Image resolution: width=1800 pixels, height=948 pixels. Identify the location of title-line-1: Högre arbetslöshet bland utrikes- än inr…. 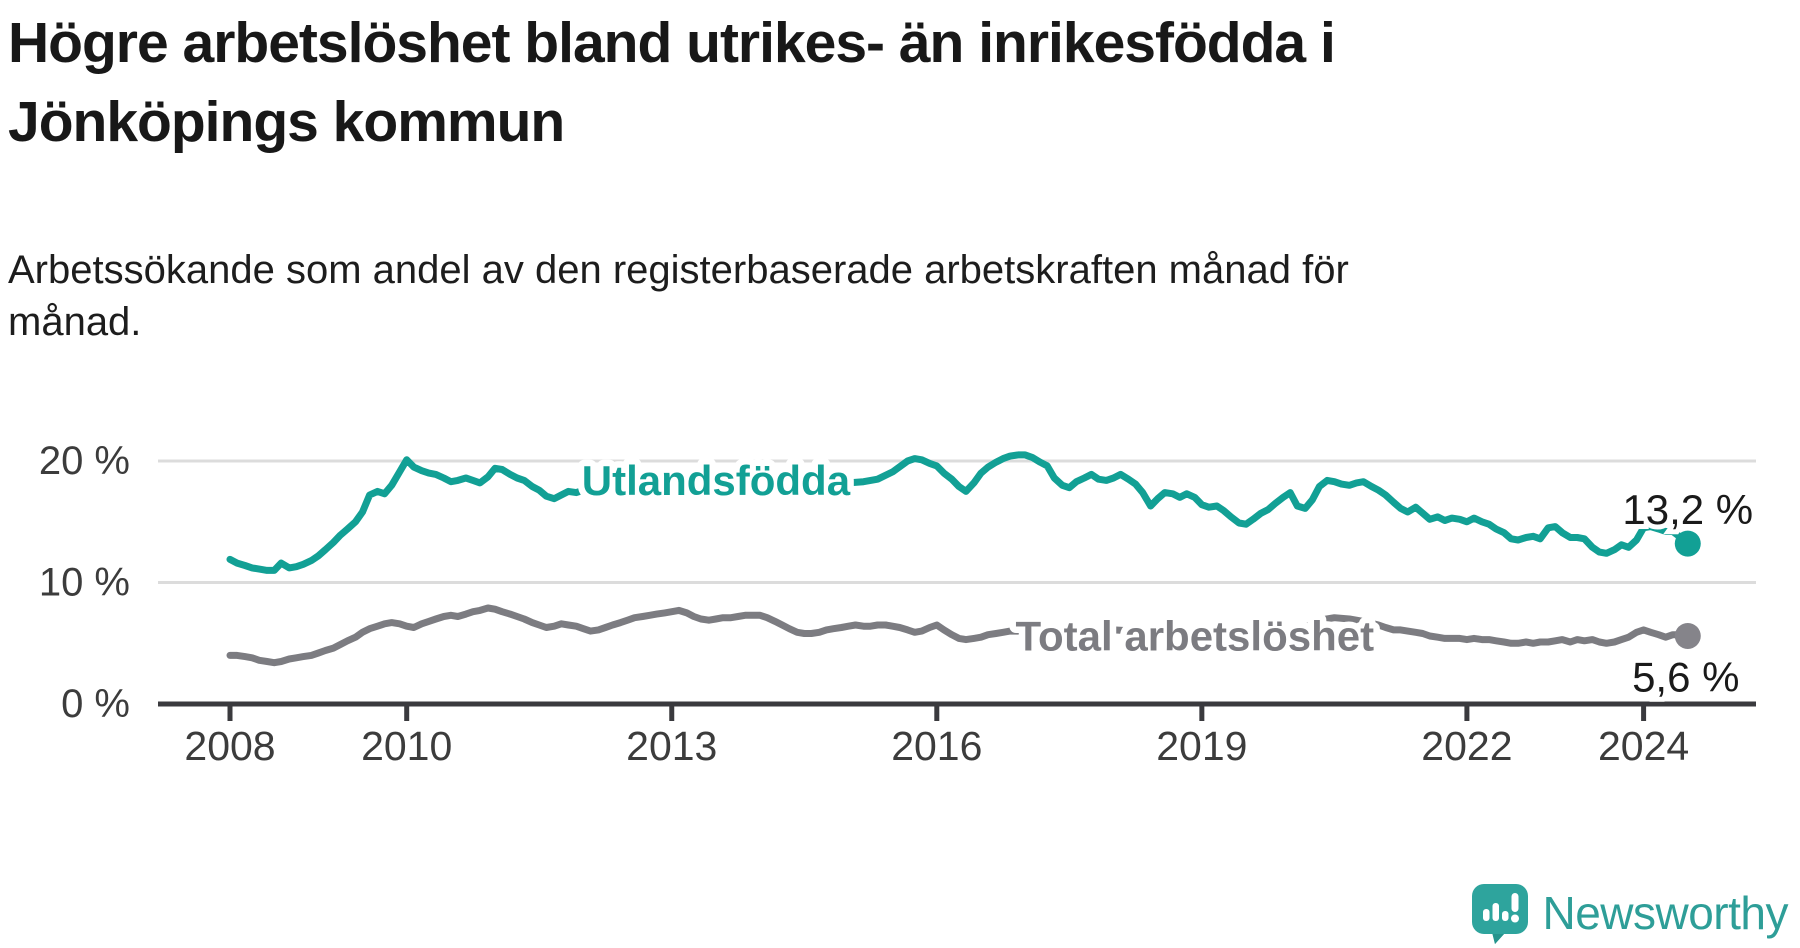
(672, 43).